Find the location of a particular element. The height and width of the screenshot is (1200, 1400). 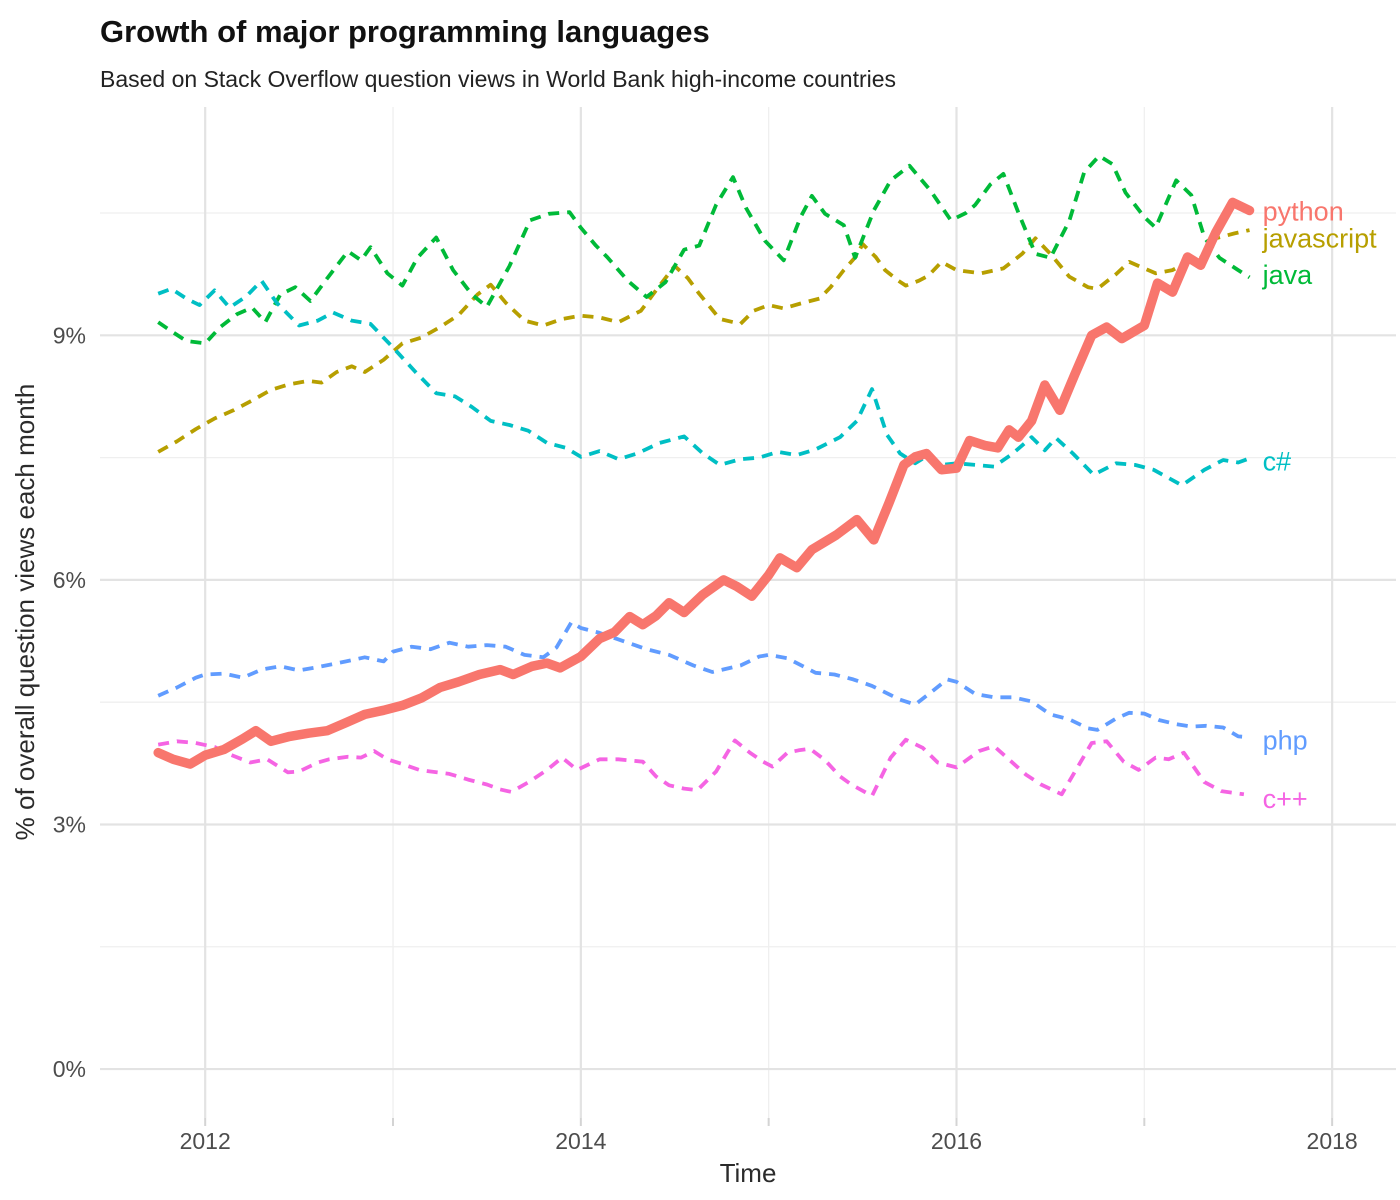

series-label-javascript: javascript is located at coordinates (1320, 238).